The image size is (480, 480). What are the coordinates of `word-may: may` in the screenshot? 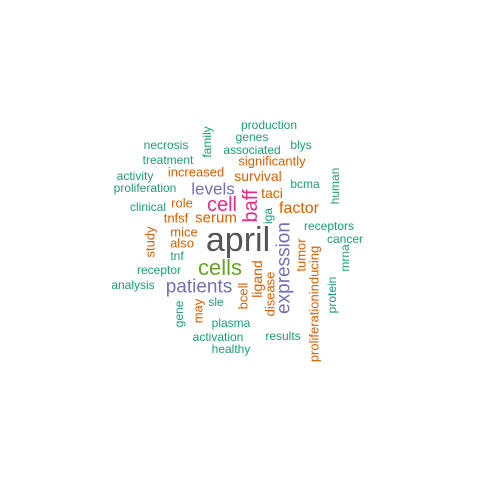 It's located at (198, 311).